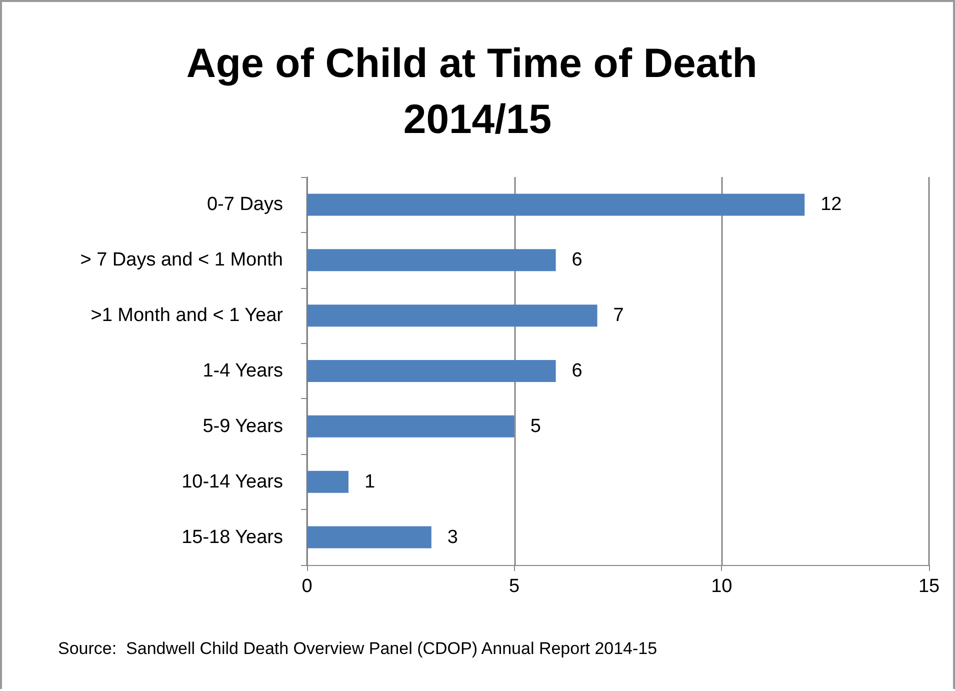  I want to click on x-tick-label: 10, so click(721, 586).